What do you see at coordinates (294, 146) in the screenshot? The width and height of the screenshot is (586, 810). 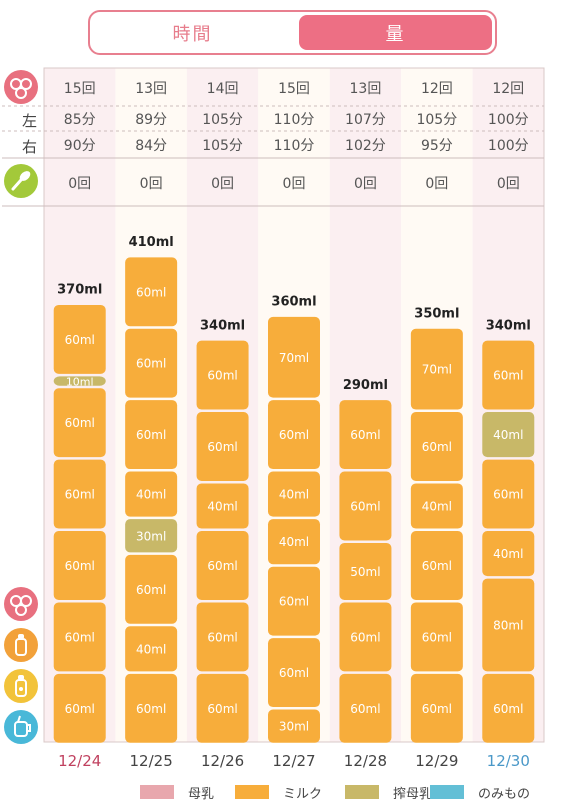 I see `right-minutes-cell: 110分` at bounding box center [294, 146].